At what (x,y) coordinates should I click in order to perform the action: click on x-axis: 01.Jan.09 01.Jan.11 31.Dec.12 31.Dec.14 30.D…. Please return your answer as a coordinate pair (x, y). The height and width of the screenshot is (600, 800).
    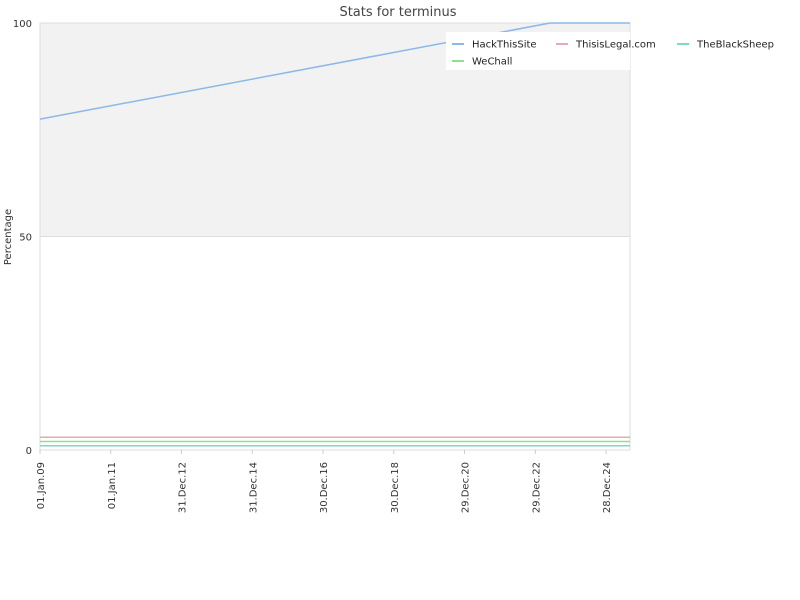
    Looking at the image, I should click on (324, 481).